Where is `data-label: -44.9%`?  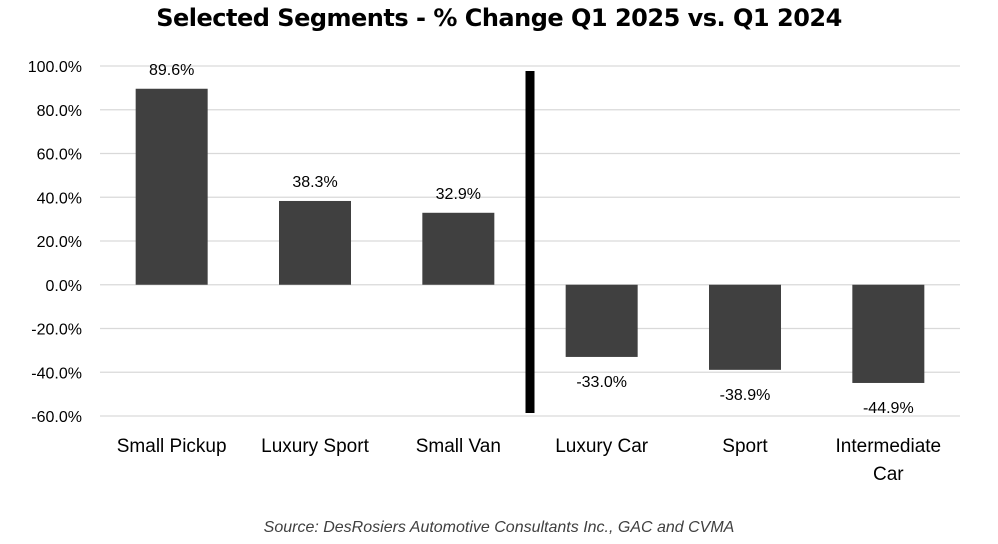
data-label: -44.9% is located at coordinates (888, 408).